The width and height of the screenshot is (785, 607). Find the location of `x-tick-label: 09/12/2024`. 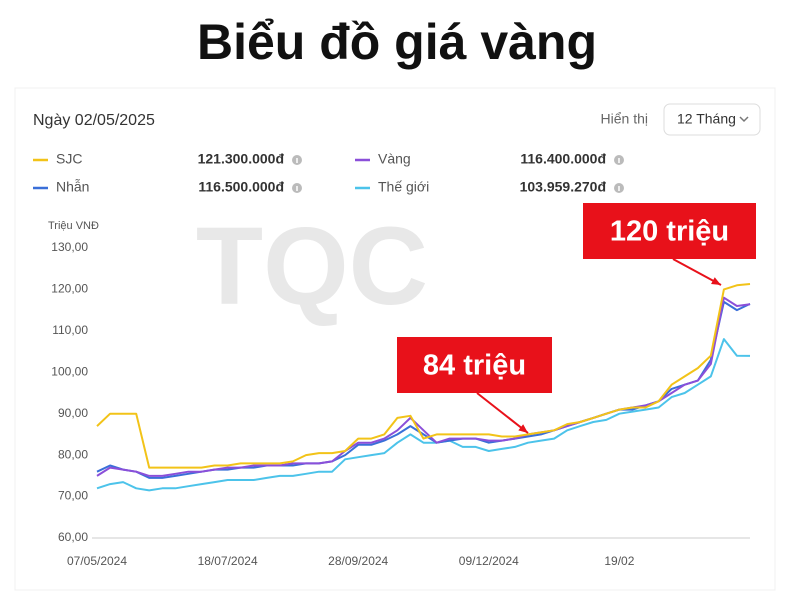

x-tick-label: 09/12/2024 is located at coordinates (489, 561).